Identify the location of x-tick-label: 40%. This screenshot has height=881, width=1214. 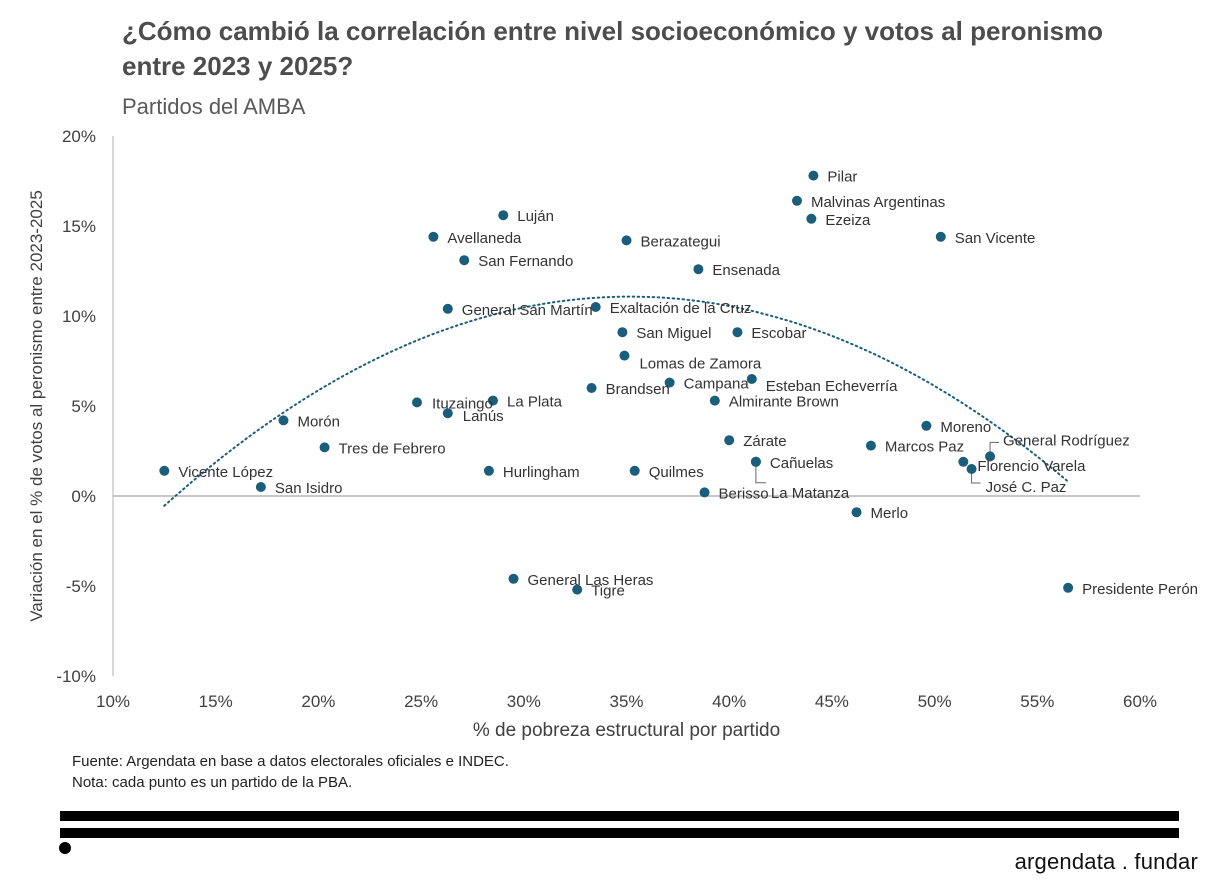
(729, 701).